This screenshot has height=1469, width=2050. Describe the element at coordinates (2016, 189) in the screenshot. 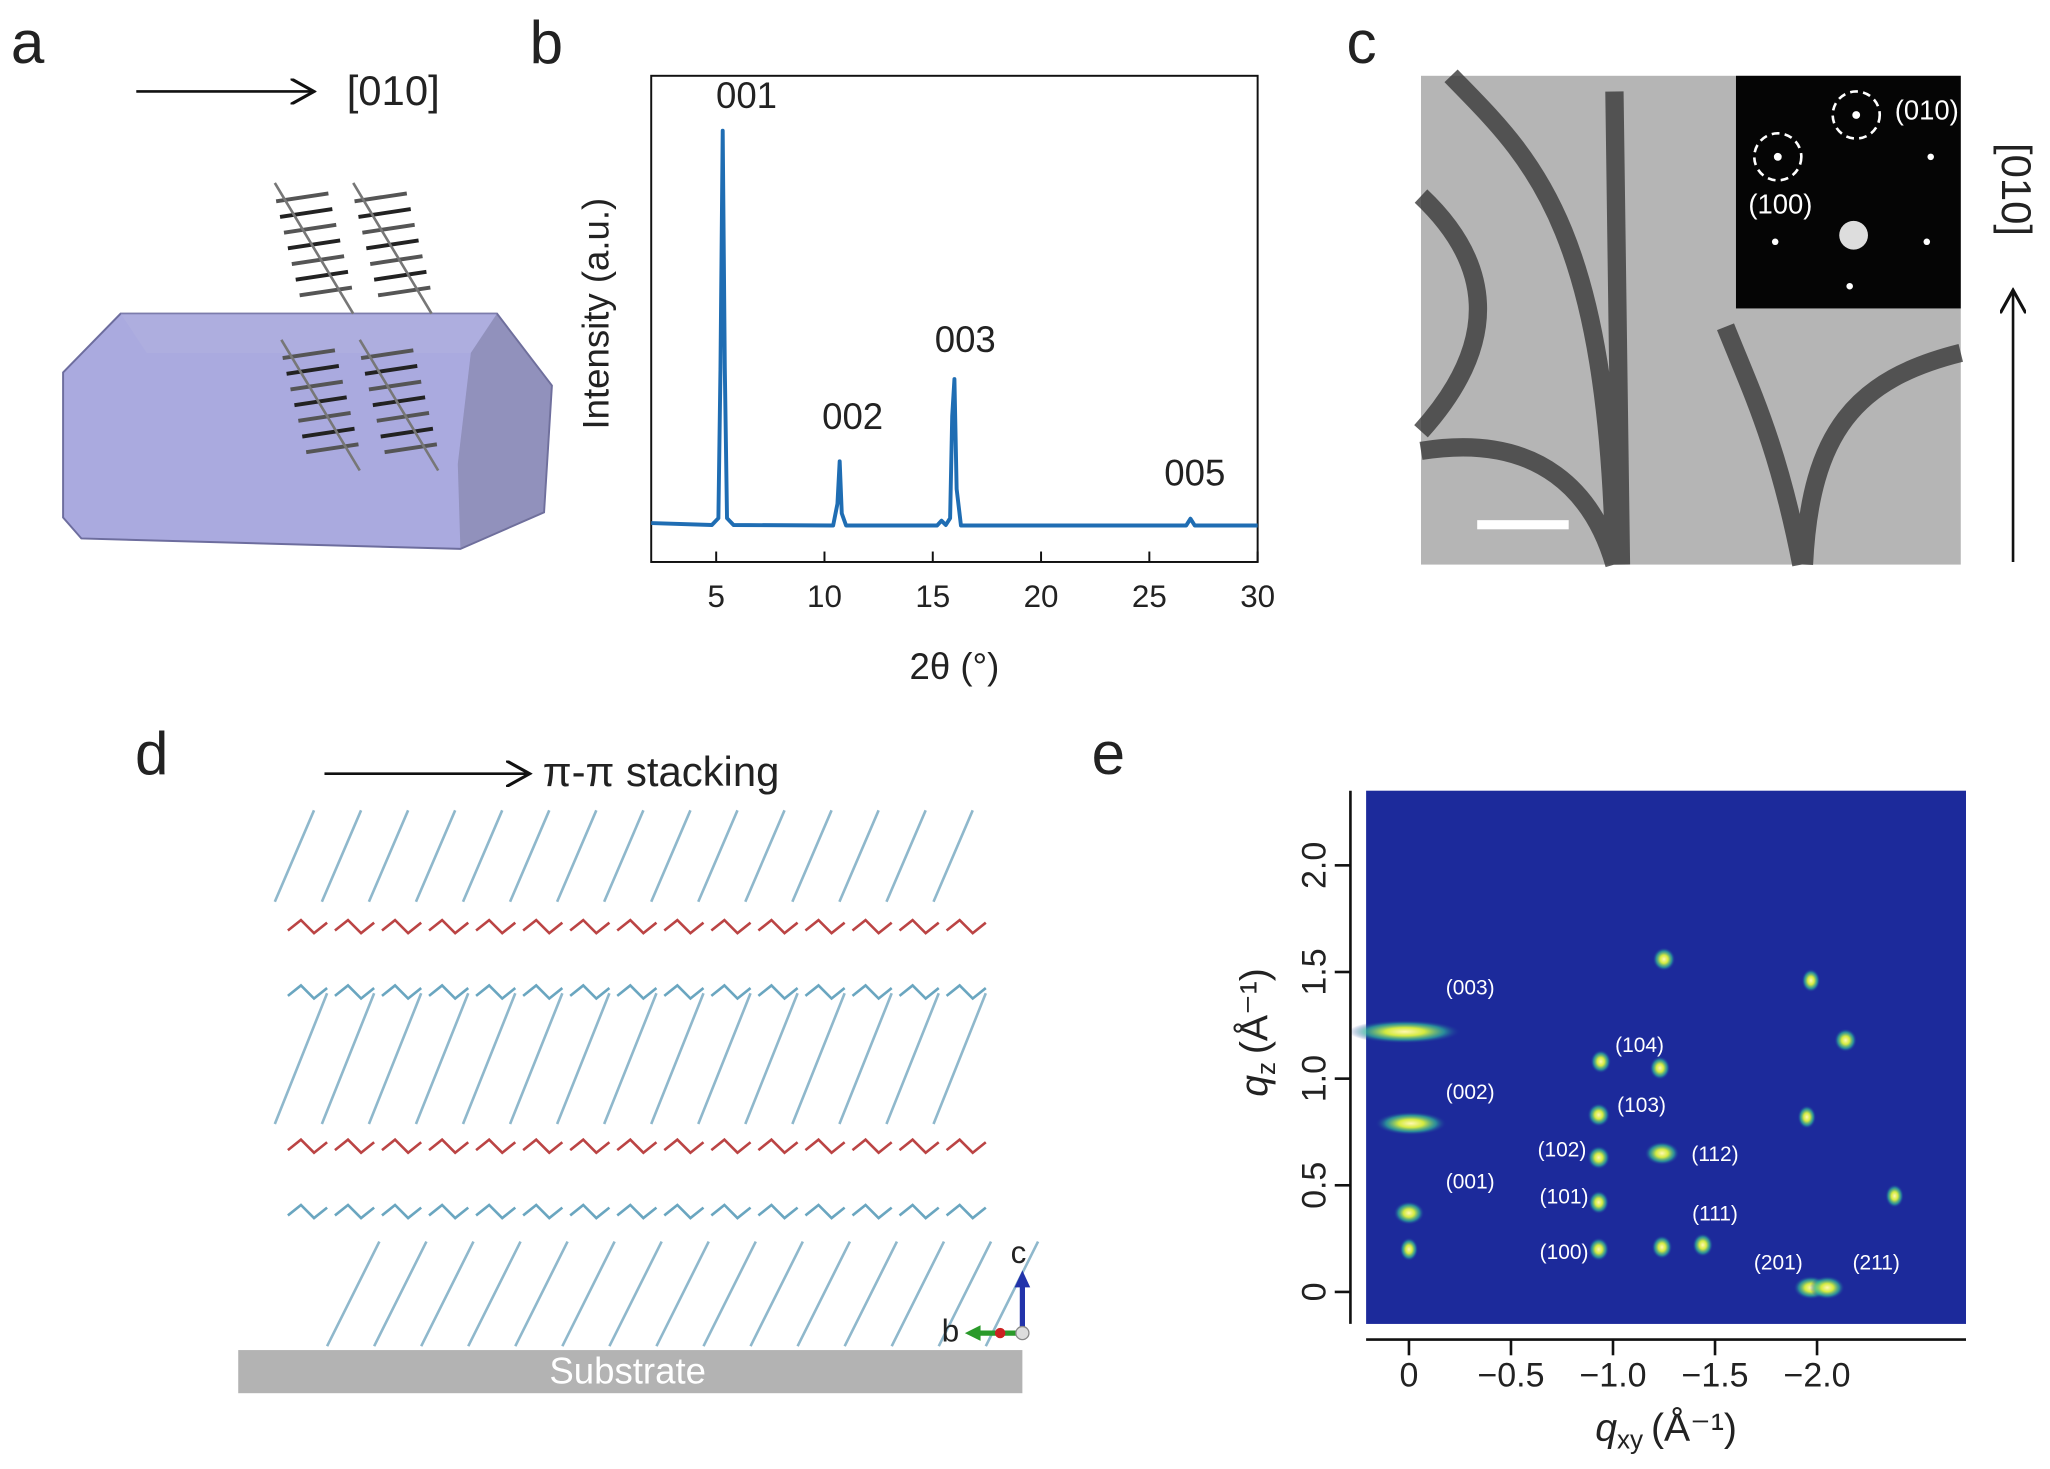

I see `direction-label: [010]` at that location.